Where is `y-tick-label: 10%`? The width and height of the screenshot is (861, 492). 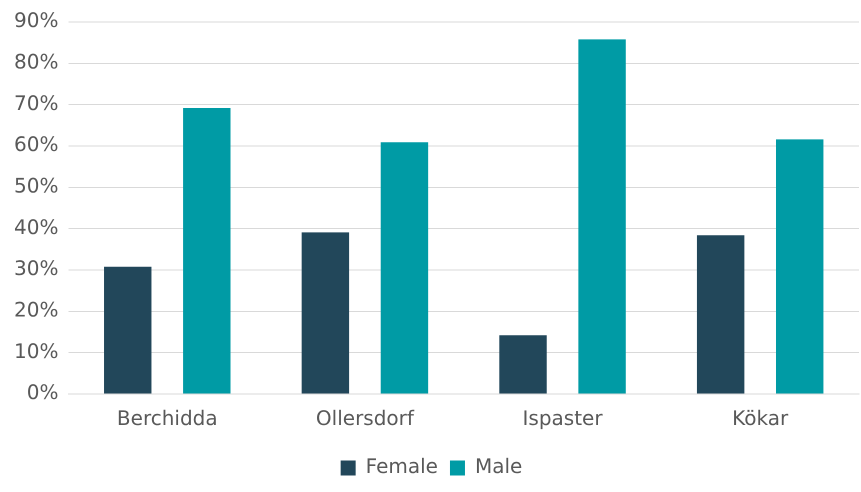 y-tick-label: 10% is located at coordinates (36, 350).